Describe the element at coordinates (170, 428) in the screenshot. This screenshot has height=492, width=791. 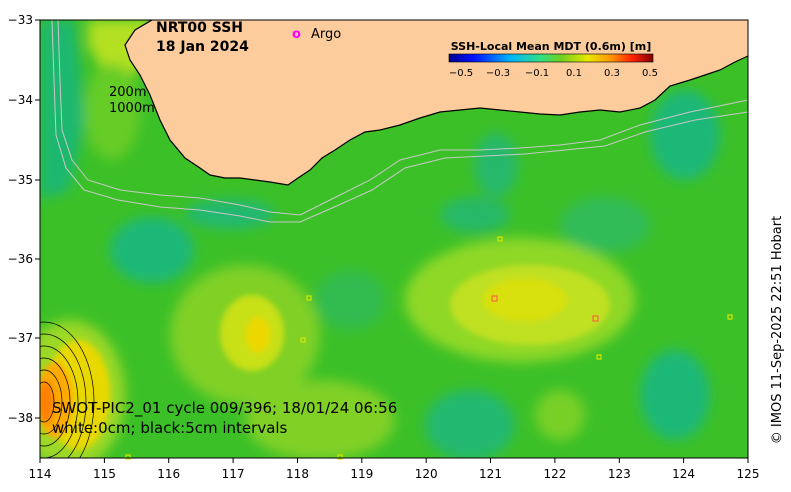
I see `swot-contour-legend: white:0cm; black:5cm intervals` at that location.